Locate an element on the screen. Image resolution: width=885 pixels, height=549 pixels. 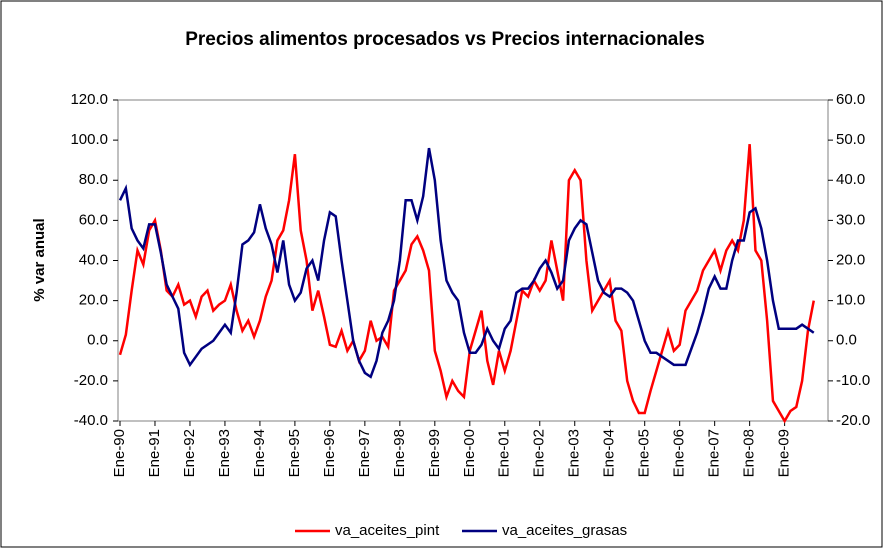
y-tick-label: 40.0 is located at coordinates (93, 259).